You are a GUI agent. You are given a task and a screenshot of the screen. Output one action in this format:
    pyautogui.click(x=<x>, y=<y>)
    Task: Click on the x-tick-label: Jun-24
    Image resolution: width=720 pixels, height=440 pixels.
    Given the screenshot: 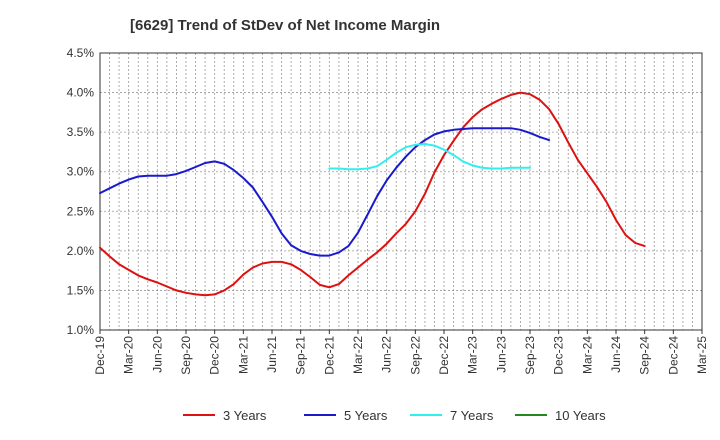 What is the action you would take?
    pyautogui.click(x=616, y=354)
    